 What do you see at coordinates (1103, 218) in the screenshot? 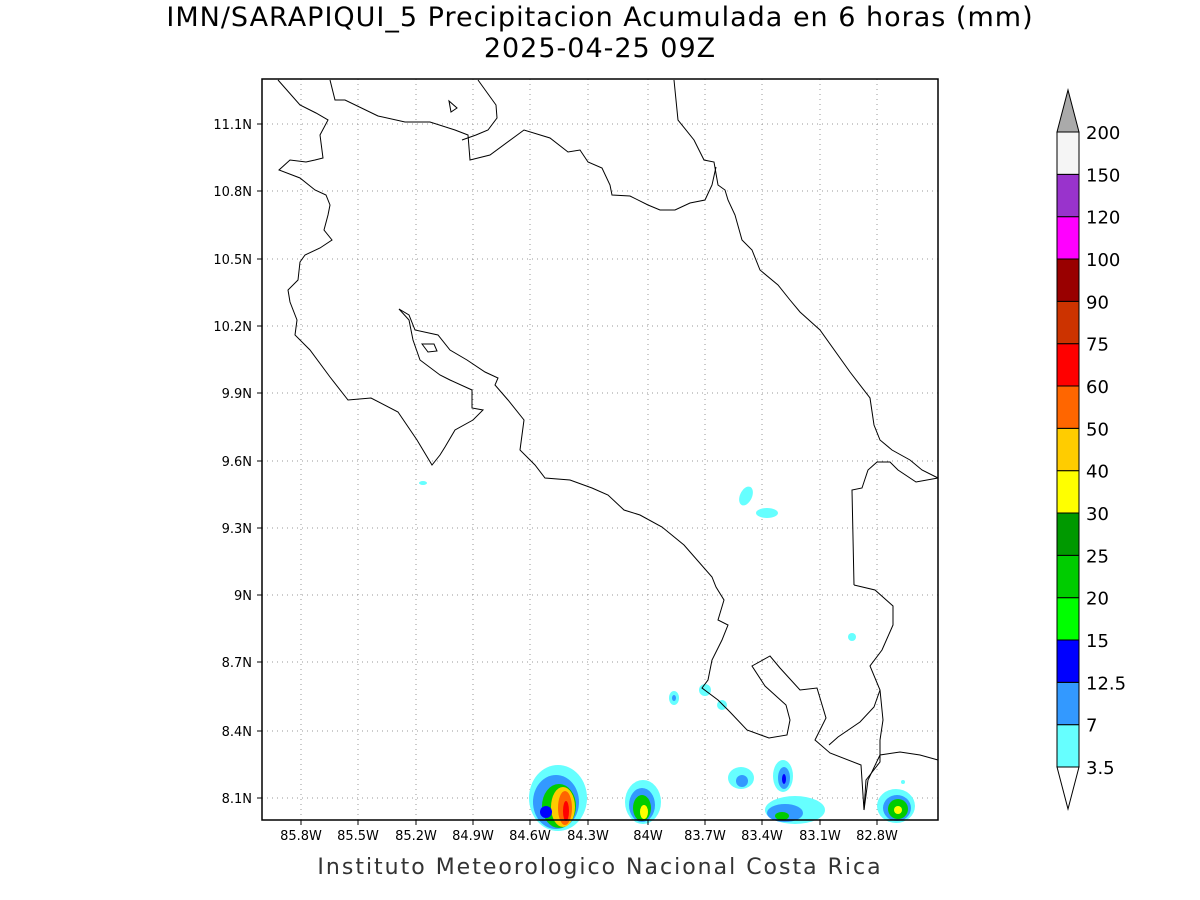
I see `colorbar-label: 120` at bounding box center [1103, 218].